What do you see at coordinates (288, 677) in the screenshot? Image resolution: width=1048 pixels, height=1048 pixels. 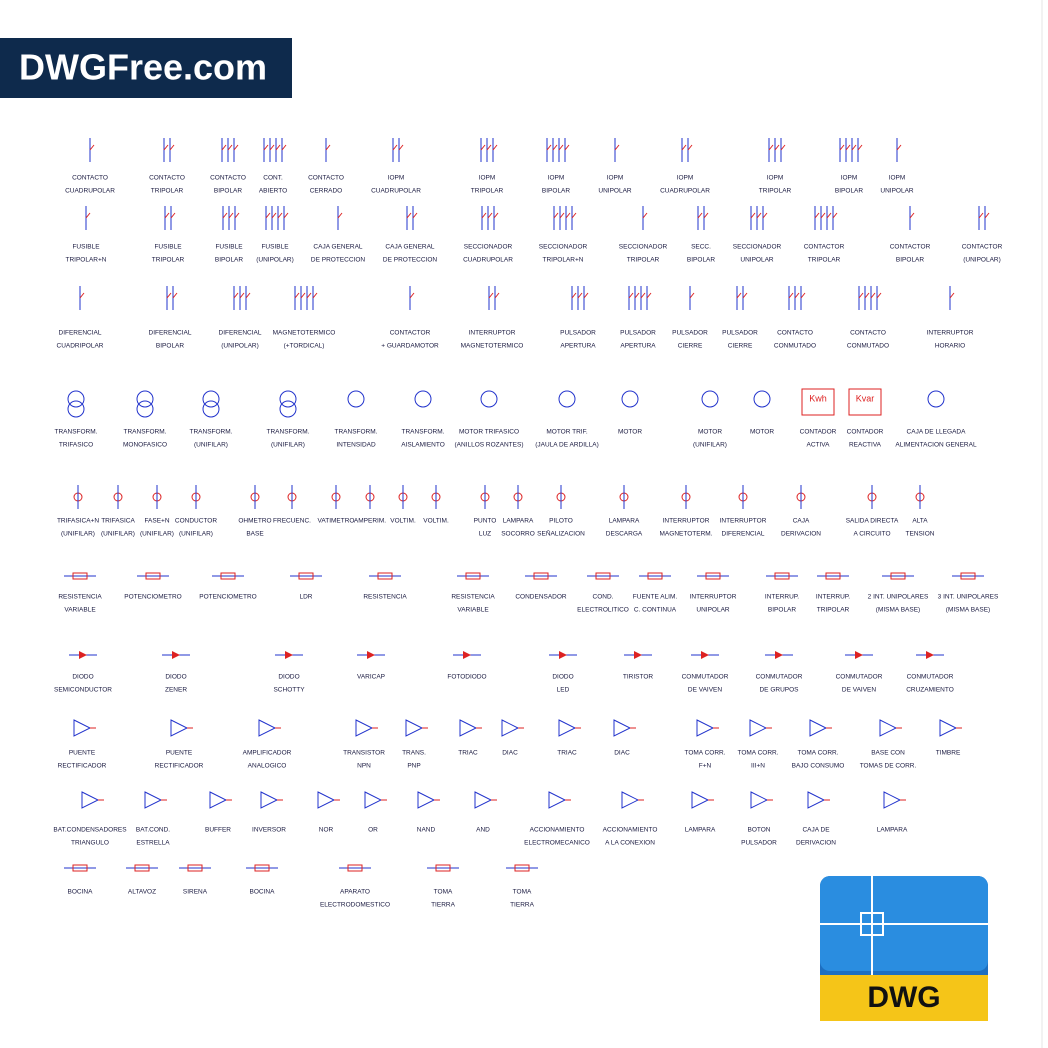 I see `symbol-label: DIODO` at bounding box center [288, 677].